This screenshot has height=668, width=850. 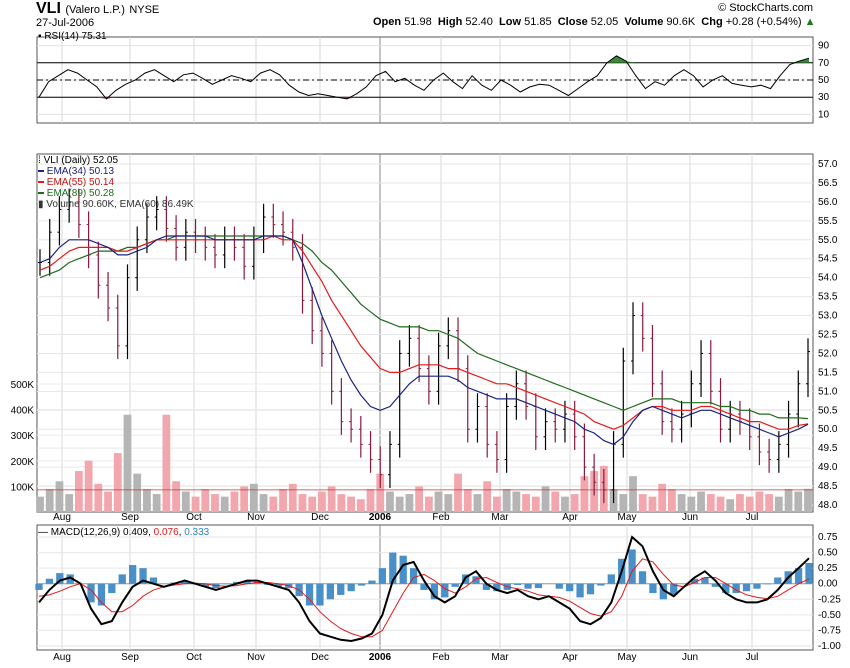 What do you see at coordinates (256, 517) in the screenshot?
I see `price-x-tick-label: Nov` at bounding box center [256, 517].